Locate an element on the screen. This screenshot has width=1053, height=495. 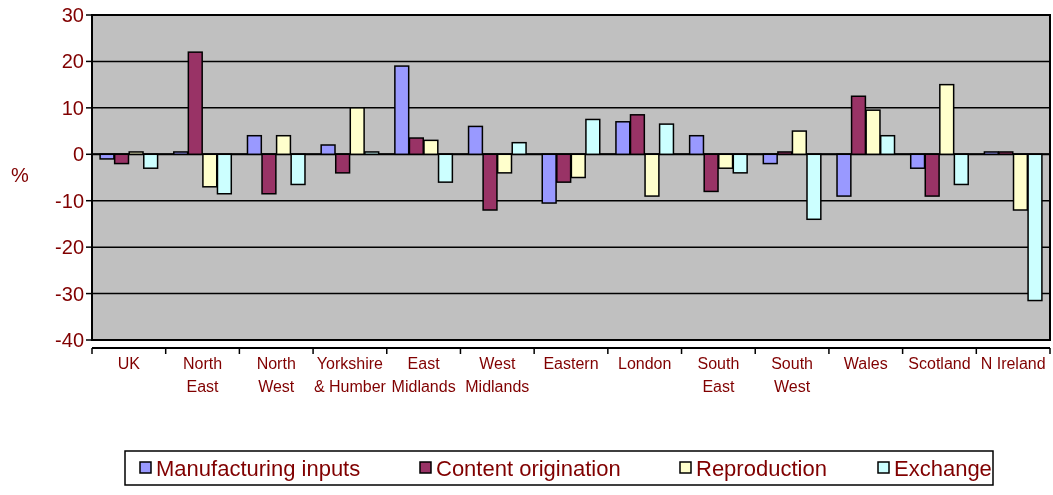
x-tick-label: N Ireland is located at coordinates (1013, 363).